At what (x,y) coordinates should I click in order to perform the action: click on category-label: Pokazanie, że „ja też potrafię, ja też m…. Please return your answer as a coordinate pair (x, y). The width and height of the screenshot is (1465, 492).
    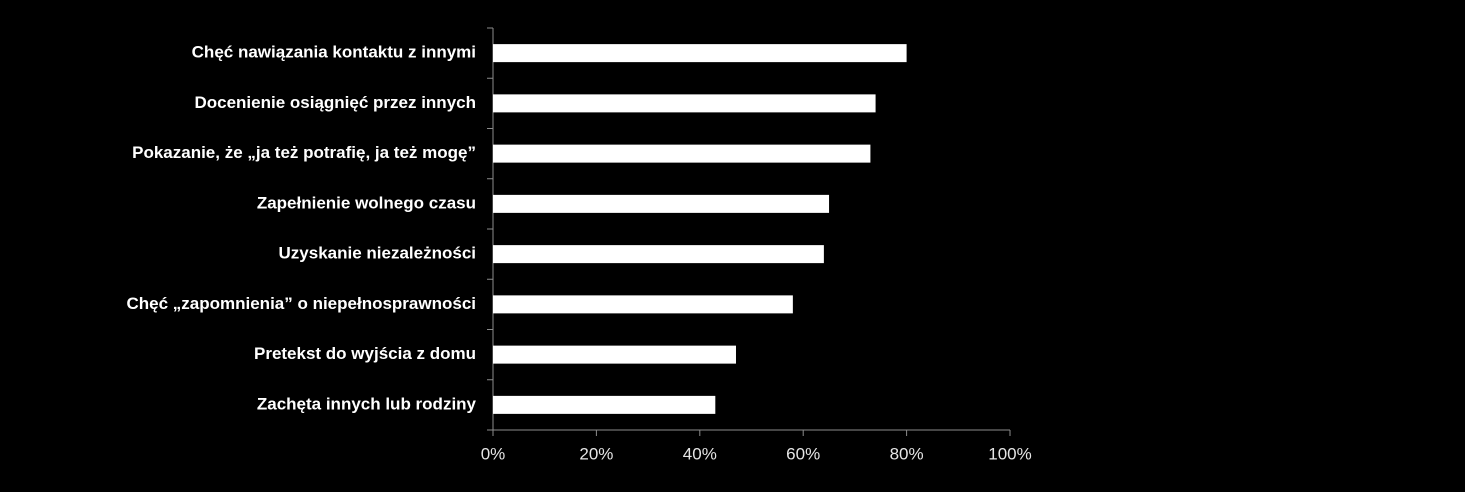
    Looking at the image, I should click on (304, 152).